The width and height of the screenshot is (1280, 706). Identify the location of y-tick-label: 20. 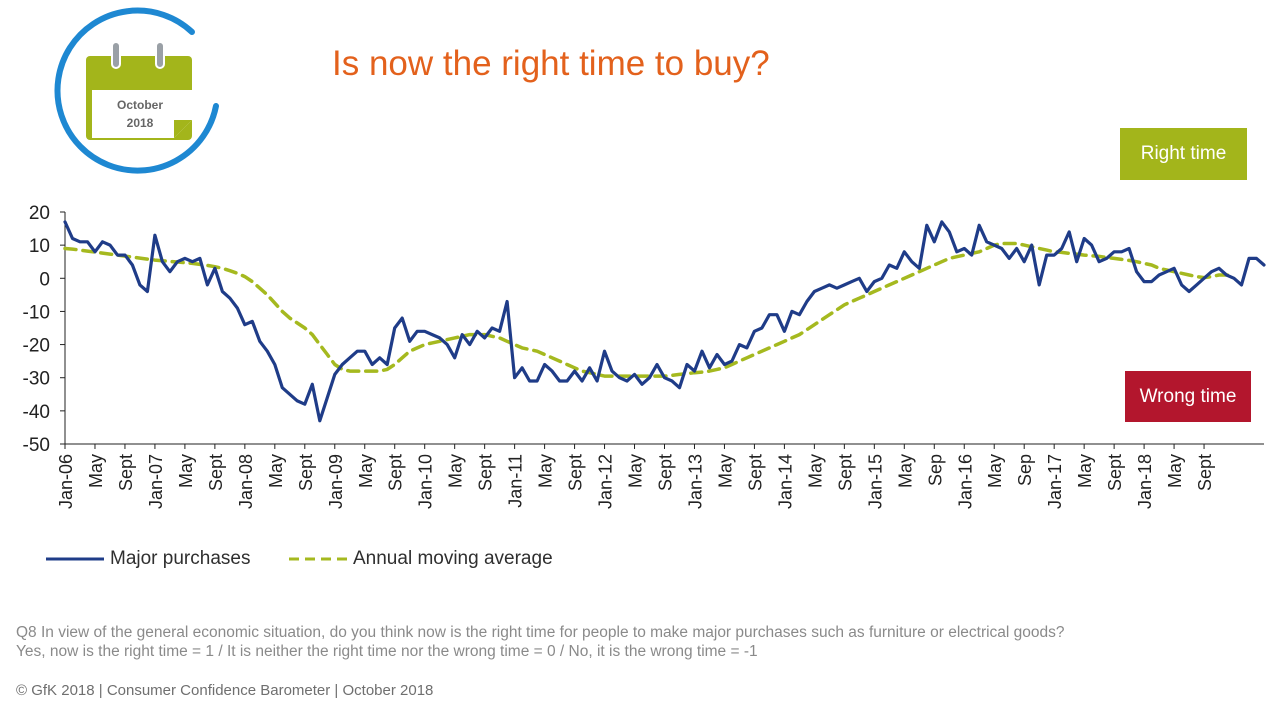
(39, 213).